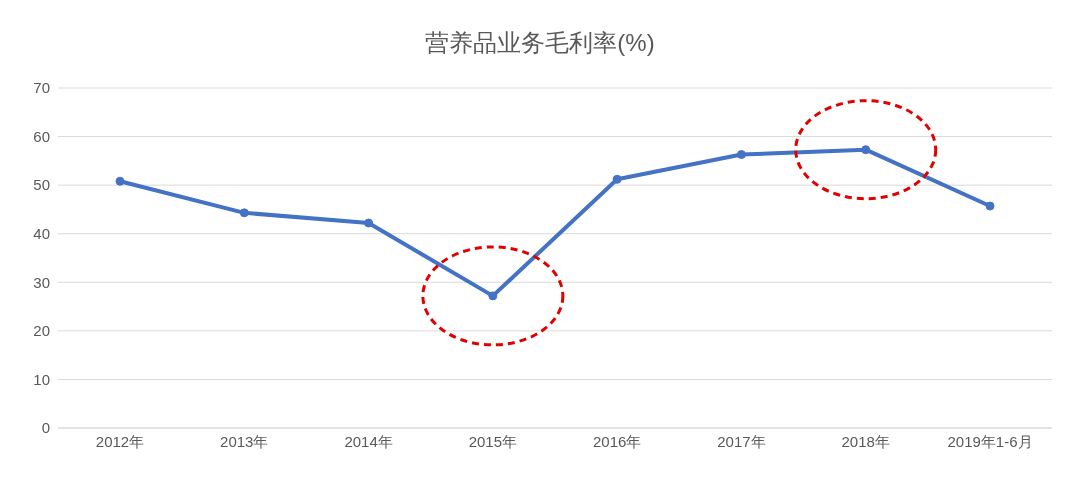 This screenshot has width=1080, height=482. What do you see at coordinates (368, 441) in the screenshot?
I see `x-tick-label: 2014年` at bounding box center [368, 441].